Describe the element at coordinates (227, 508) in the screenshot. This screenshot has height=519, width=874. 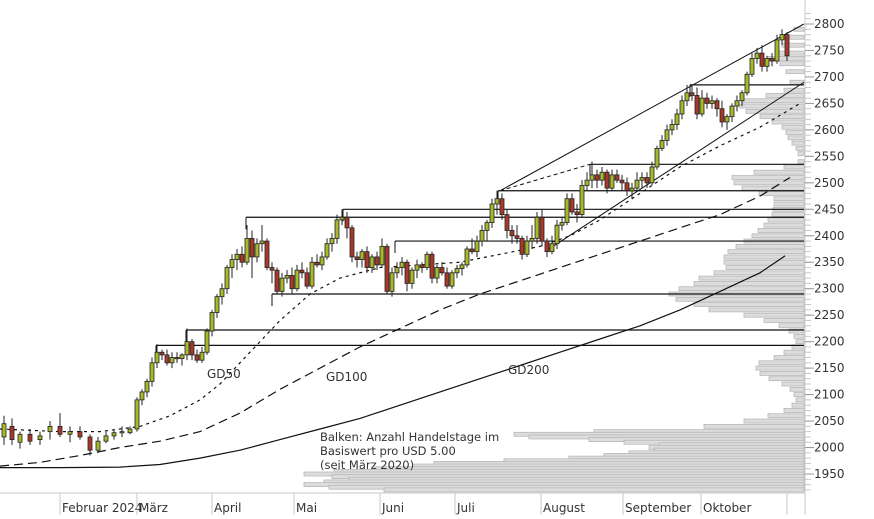
I see `x-tick-label: April` at that location.